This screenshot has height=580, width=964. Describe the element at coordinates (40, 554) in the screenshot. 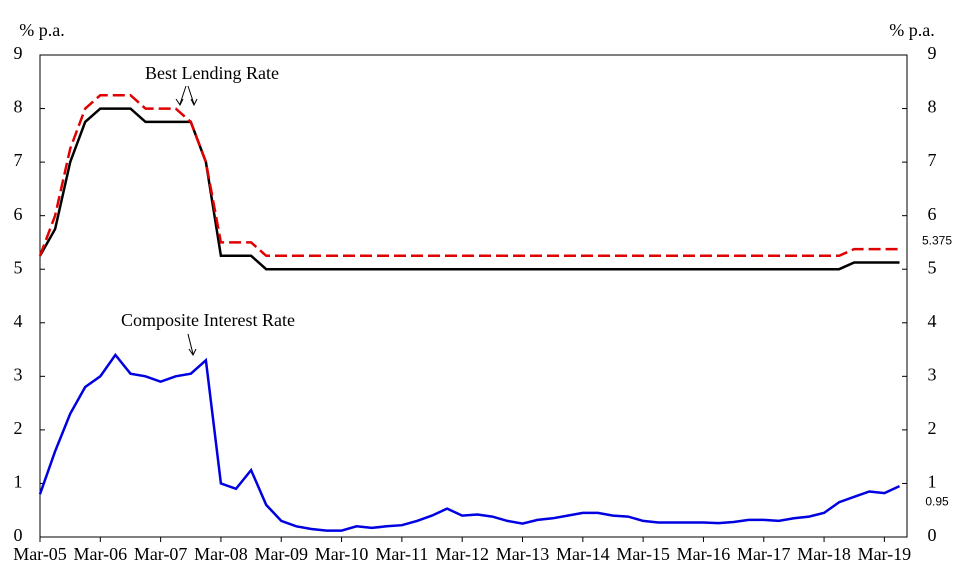

I see `x-tick-label: Mar-05` at that location.